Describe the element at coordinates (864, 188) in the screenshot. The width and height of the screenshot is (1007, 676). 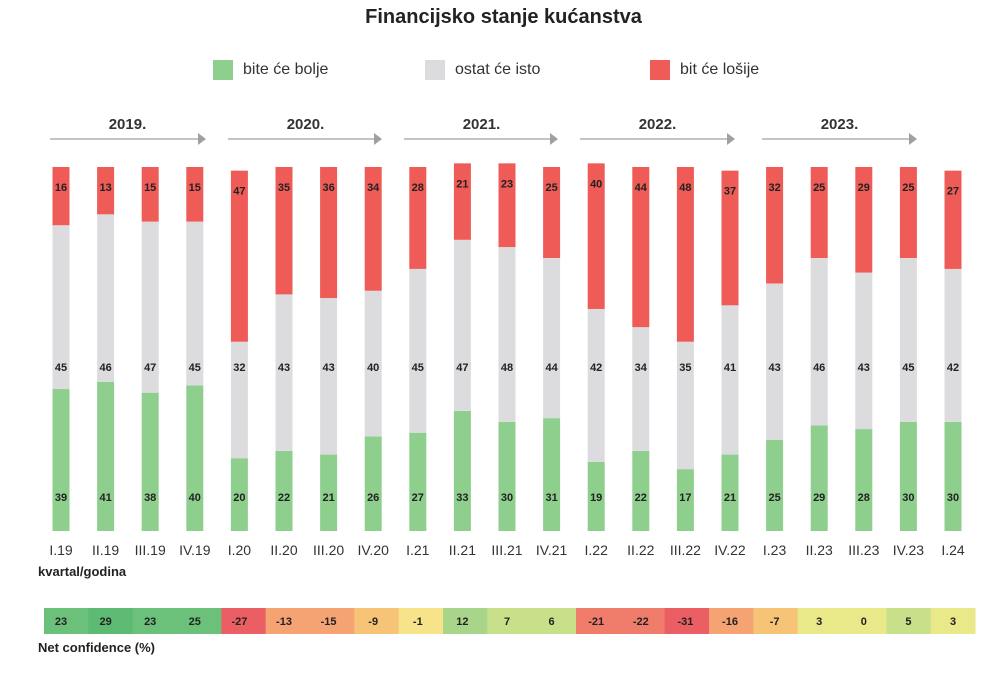
I see `bar-label-worse: 29` at that location.